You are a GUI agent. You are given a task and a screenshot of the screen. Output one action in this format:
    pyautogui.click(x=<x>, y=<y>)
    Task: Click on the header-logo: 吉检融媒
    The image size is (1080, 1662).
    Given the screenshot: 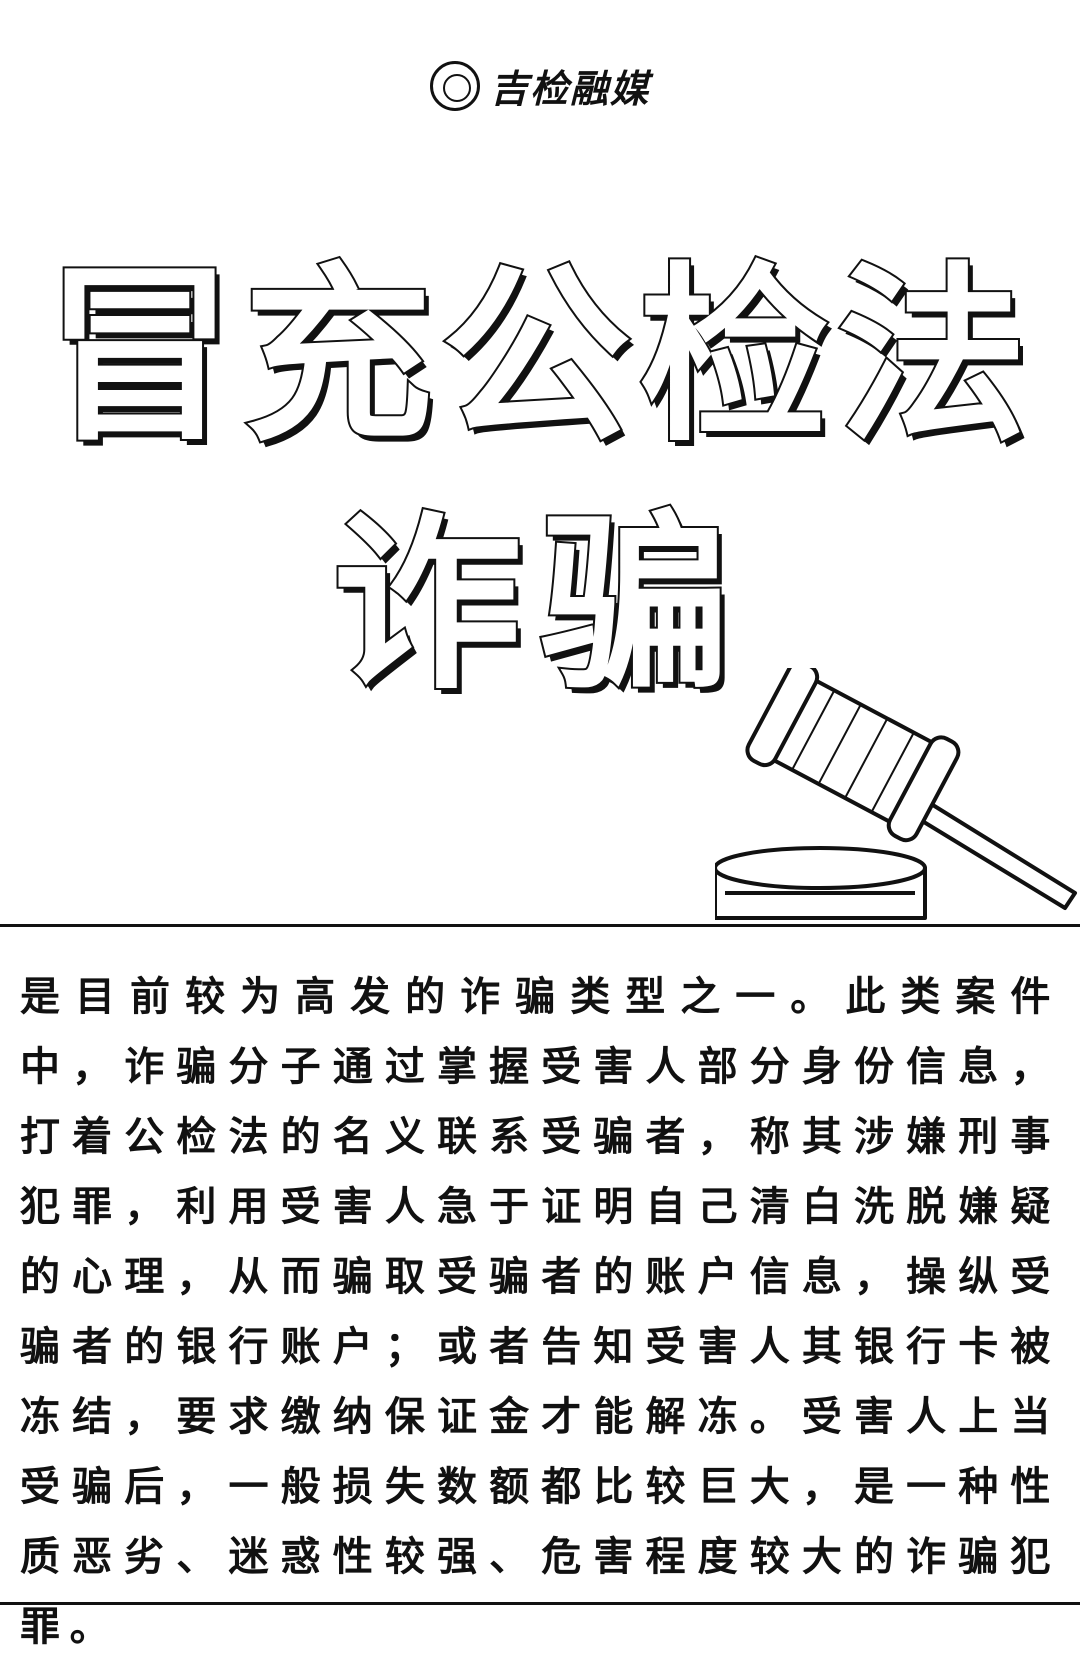 What is the action you would take?
    pyautogui.click(x=540, y=85)
    